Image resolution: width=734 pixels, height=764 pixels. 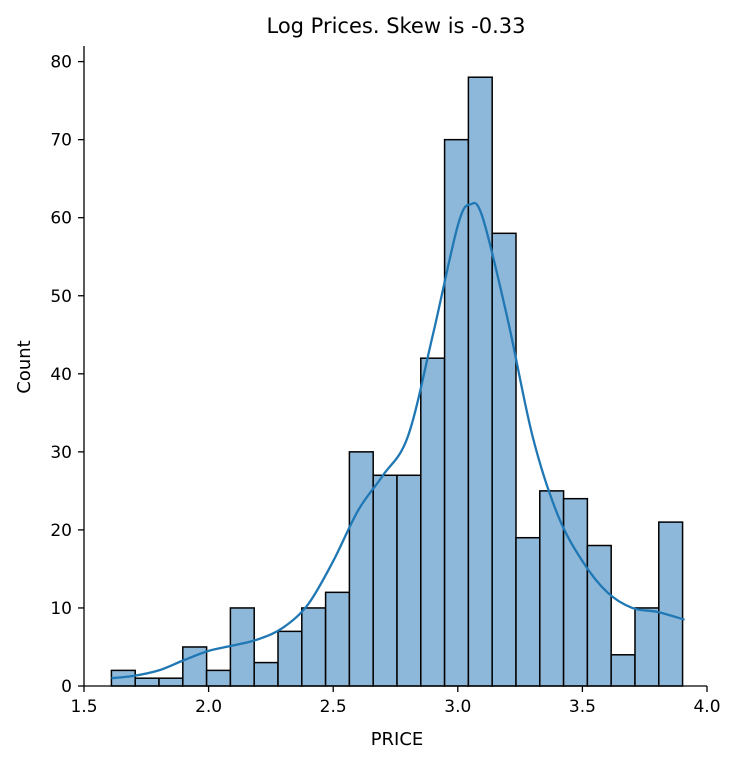 I want to click on y-tick-label: 80, so click(x=61, y=63).